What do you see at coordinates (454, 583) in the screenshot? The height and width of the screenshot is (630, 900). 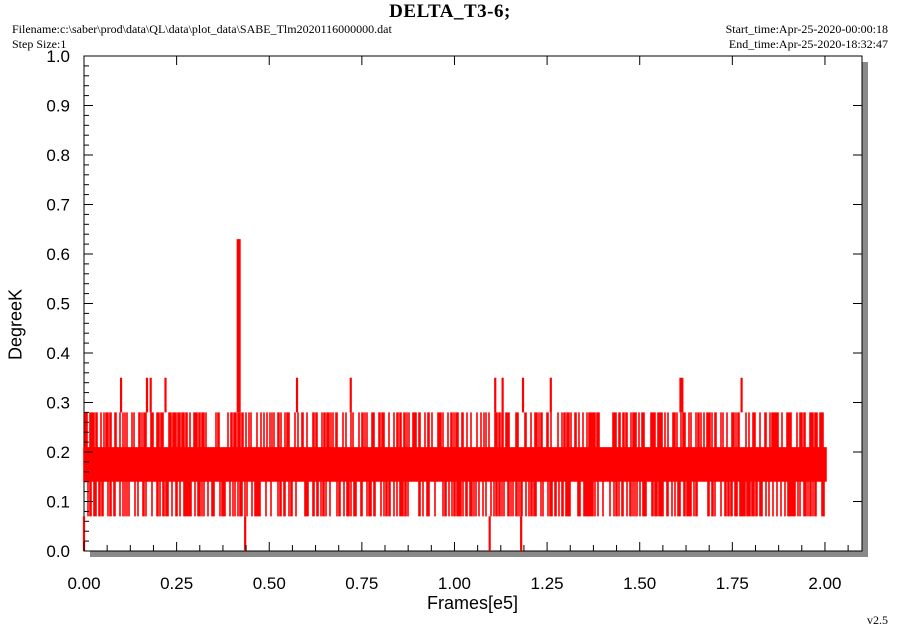 I see `x-tick-label: 1.00` at bounding box center [454, 583].